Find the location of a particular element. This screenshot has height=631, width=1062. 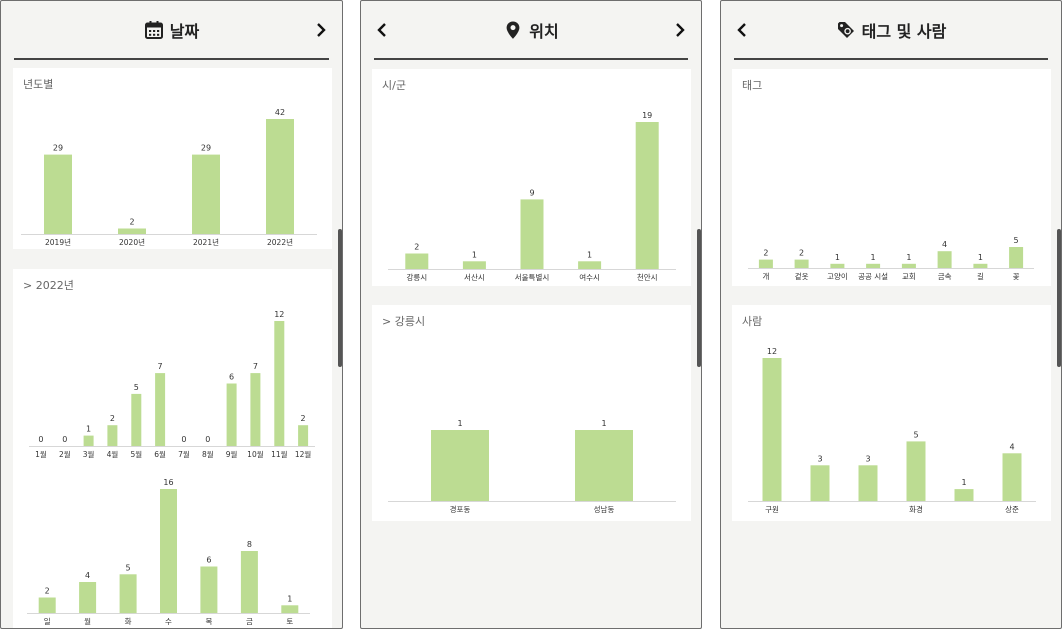

weekday-chart: 2 일 4 월 5 화 16 수 6 목 8 금 1 토 is located at coordinates (168, 552).